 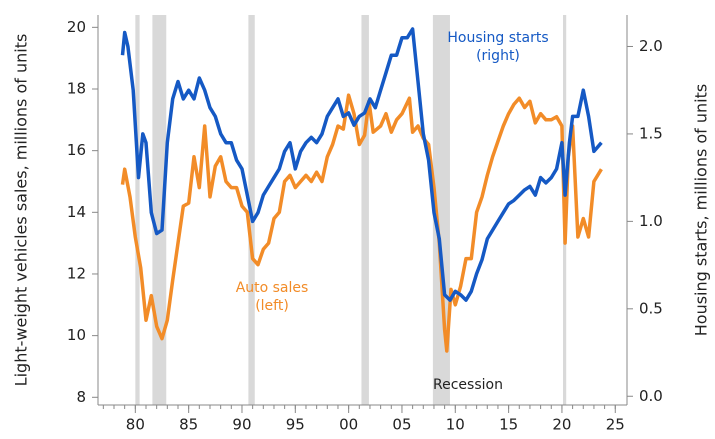 What do you see at coordinates (468, 385) in the screenshot?
I see `recession-label: Recession` at bounding box center [468, 385].